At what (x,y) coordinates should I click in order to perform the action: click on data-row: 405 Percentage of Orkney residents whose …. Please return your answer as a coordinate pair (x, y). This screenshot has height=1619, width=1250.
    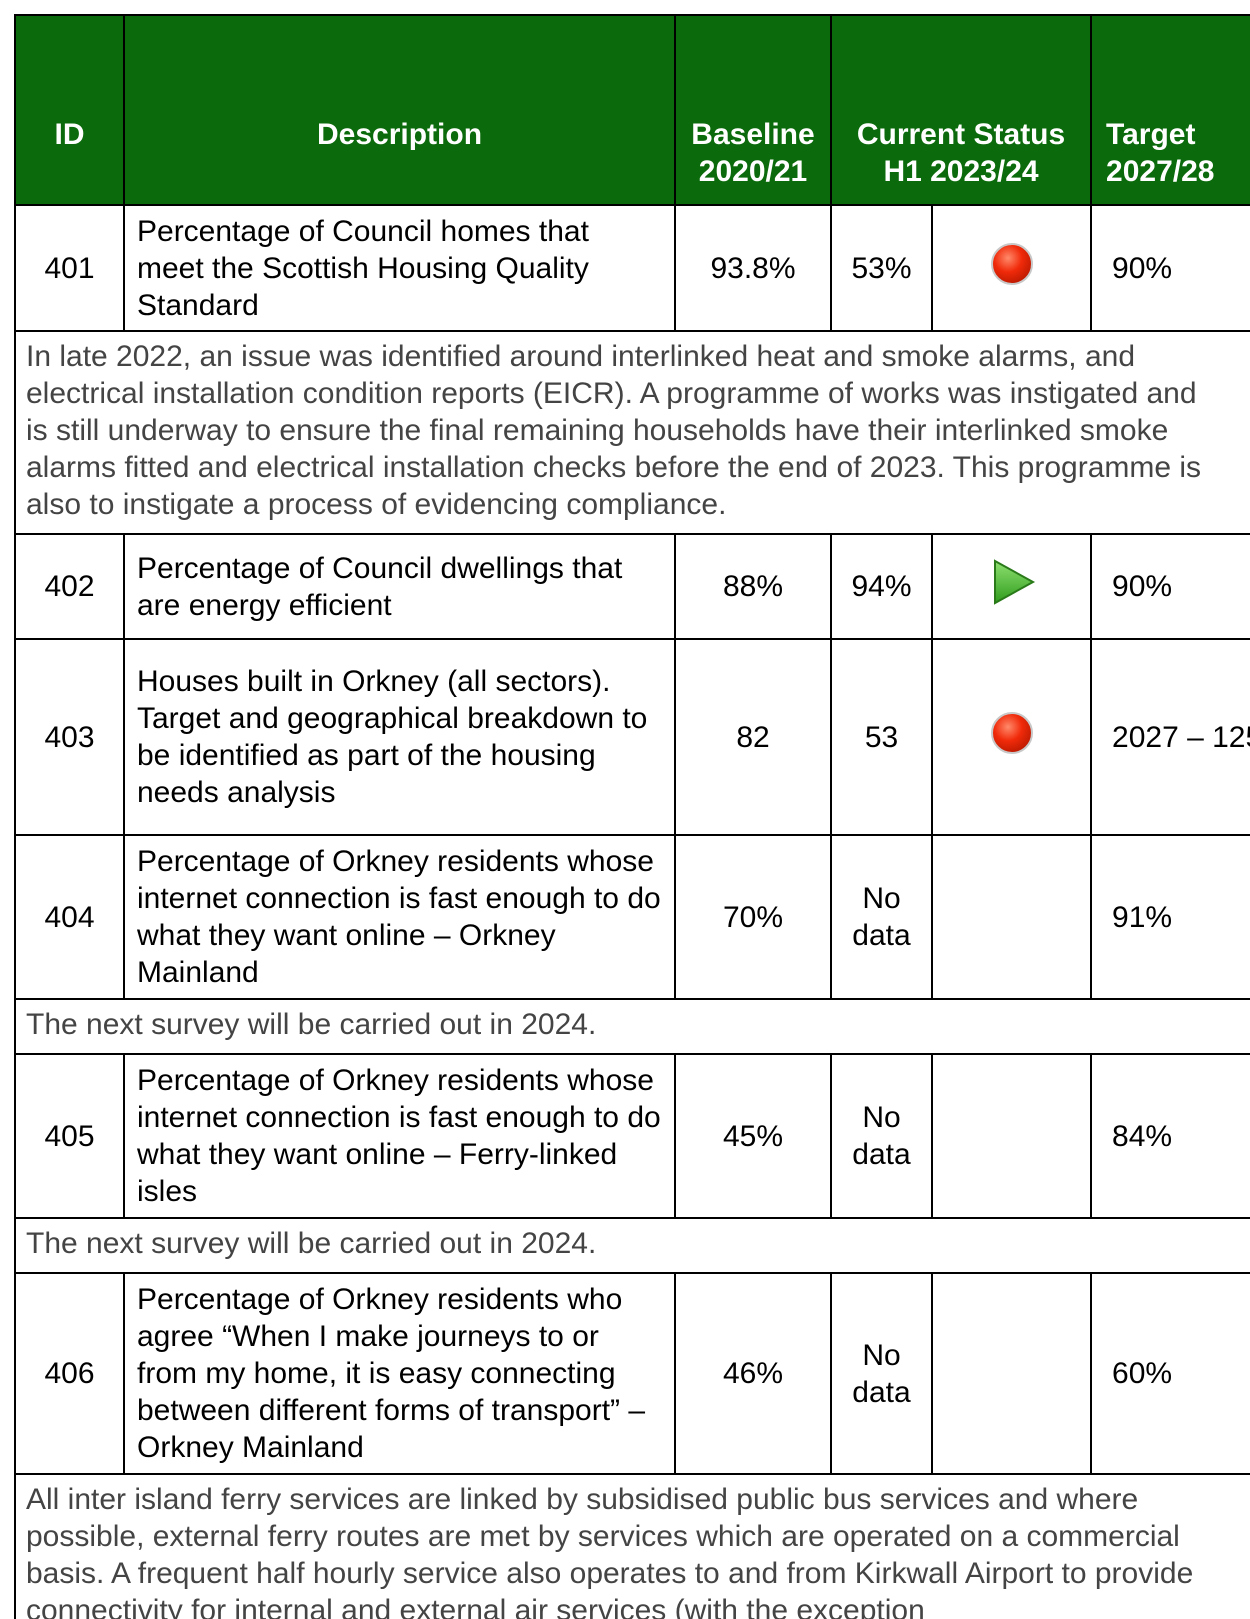
    Looking at the image, I should click on (632, 1136).